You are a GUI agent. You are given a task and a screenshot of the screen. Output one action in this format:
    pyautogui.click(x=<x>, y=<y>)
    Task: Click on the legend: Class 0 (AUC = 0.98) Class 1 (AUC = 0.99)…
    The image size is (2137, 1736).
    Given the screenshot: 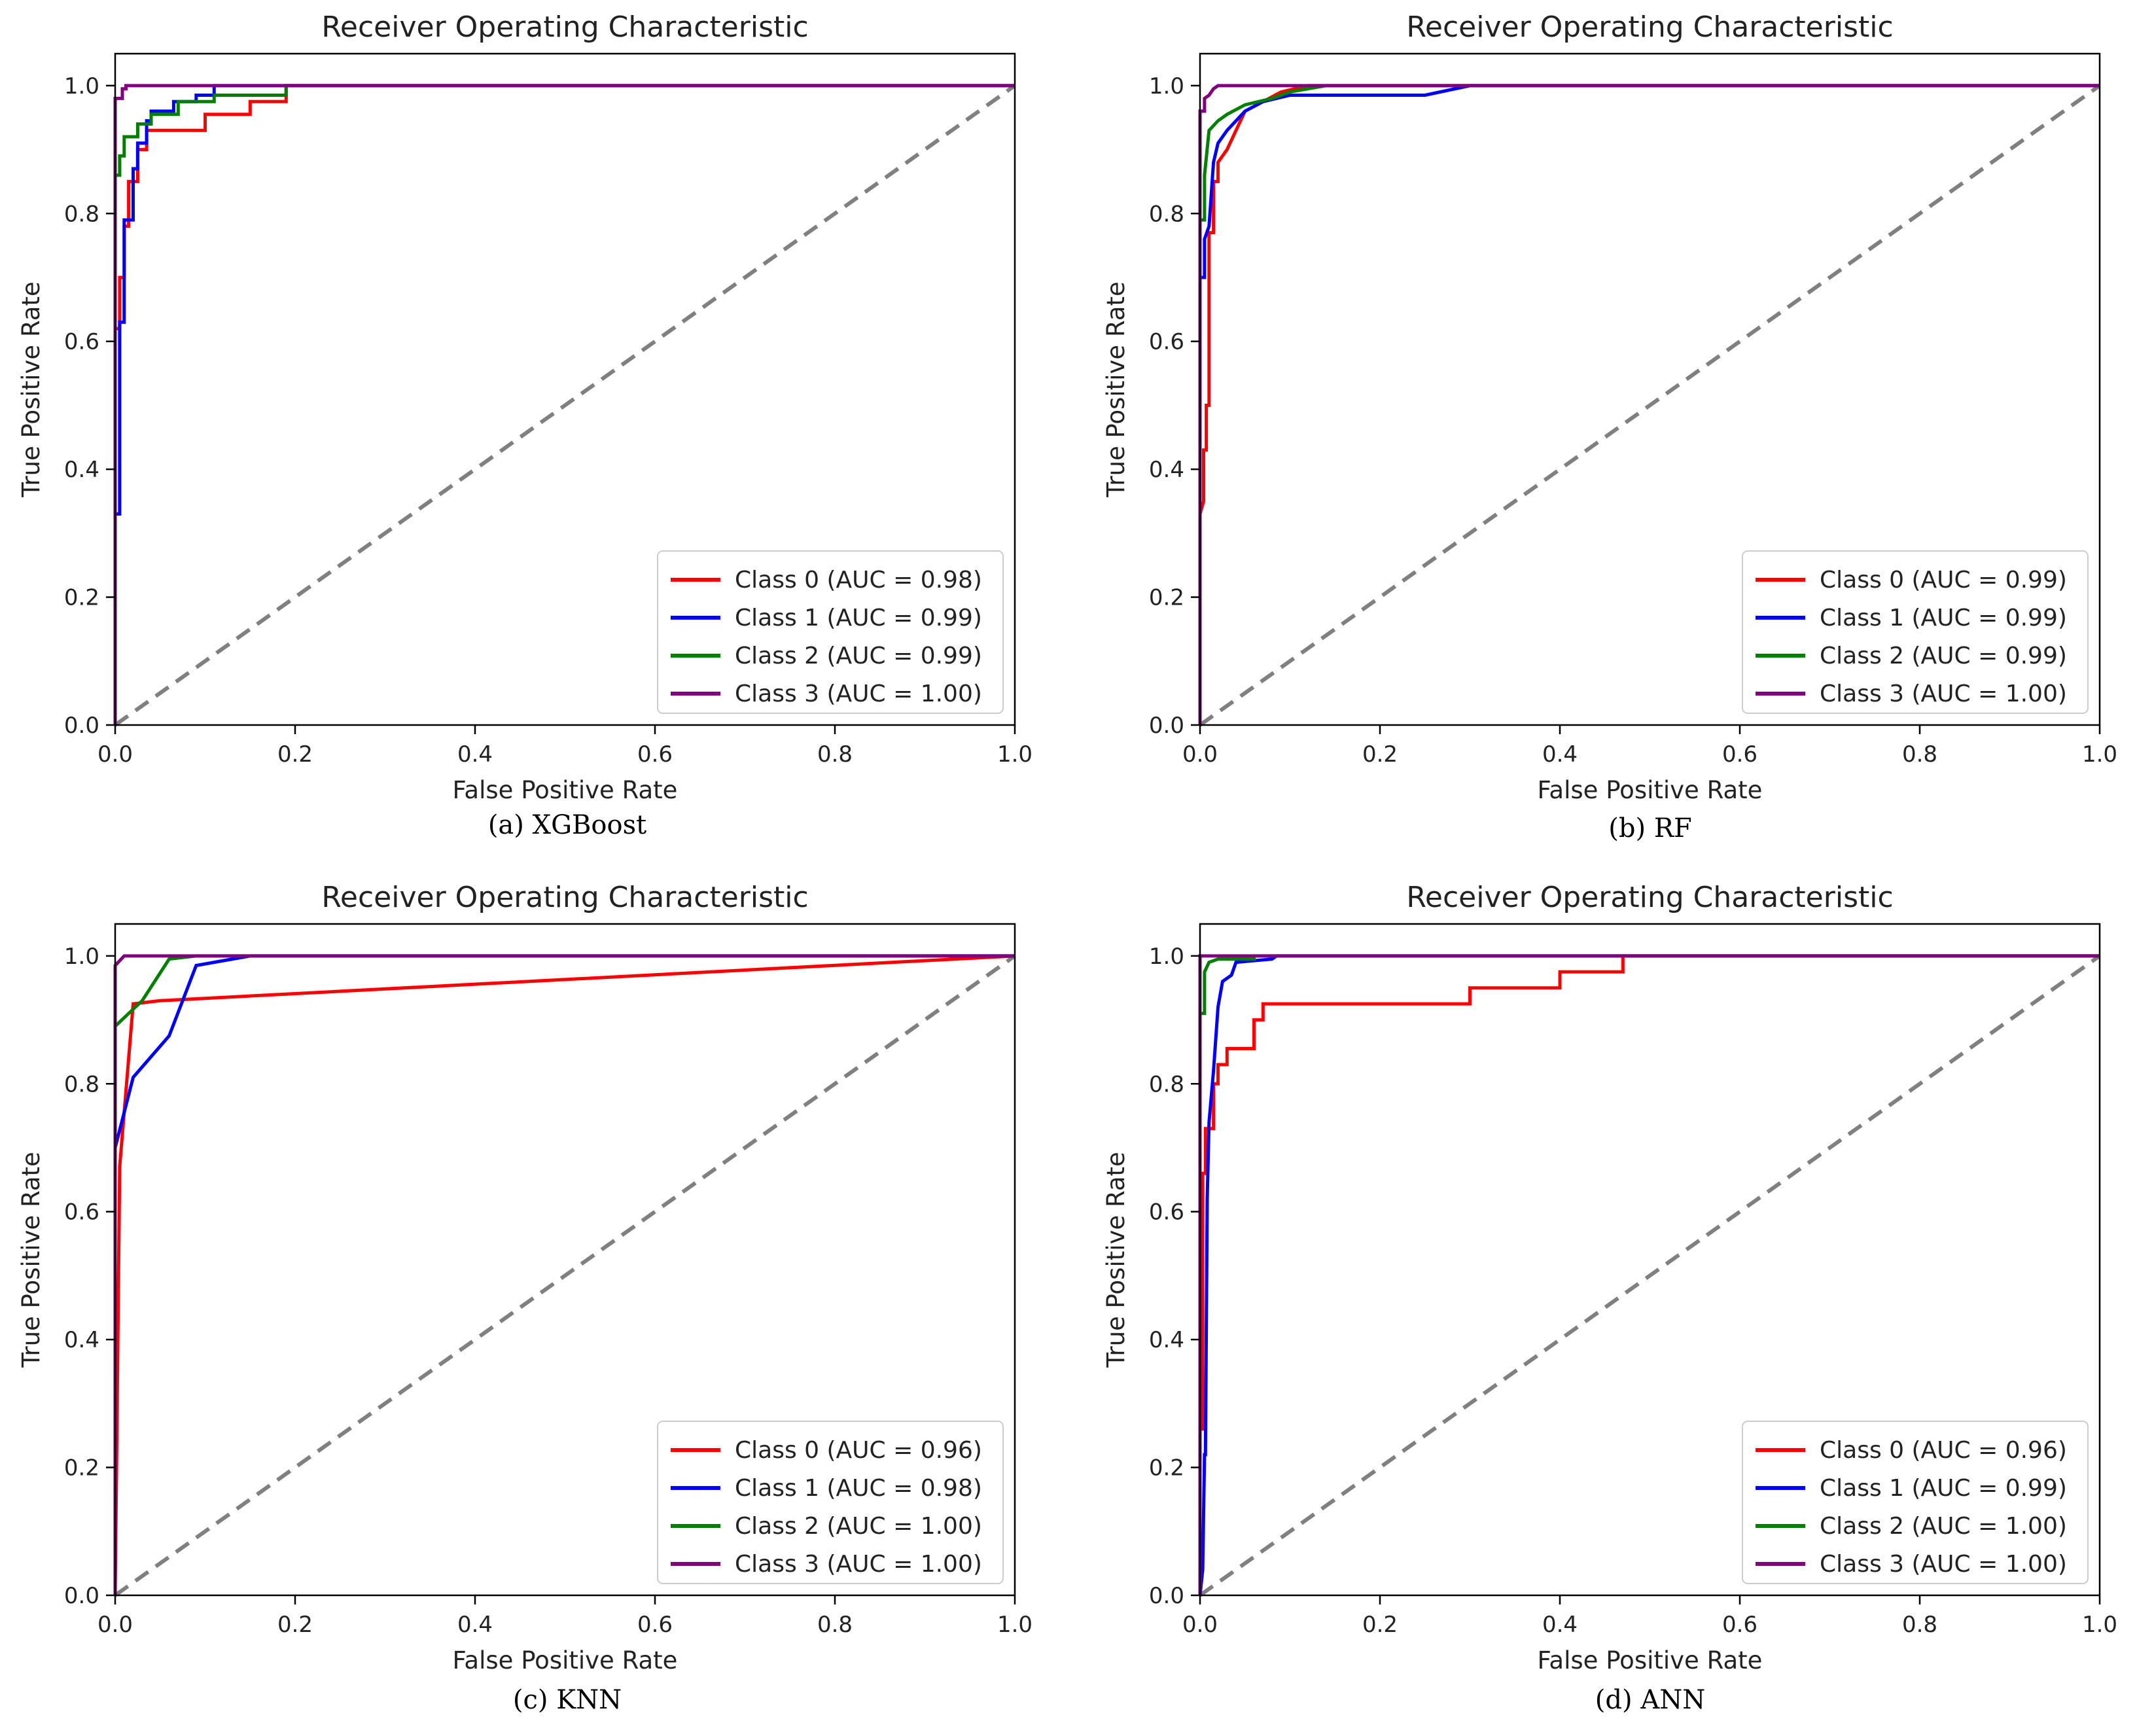 What is the action you would take?
    pyautogui.click(x=830, y=632)
    